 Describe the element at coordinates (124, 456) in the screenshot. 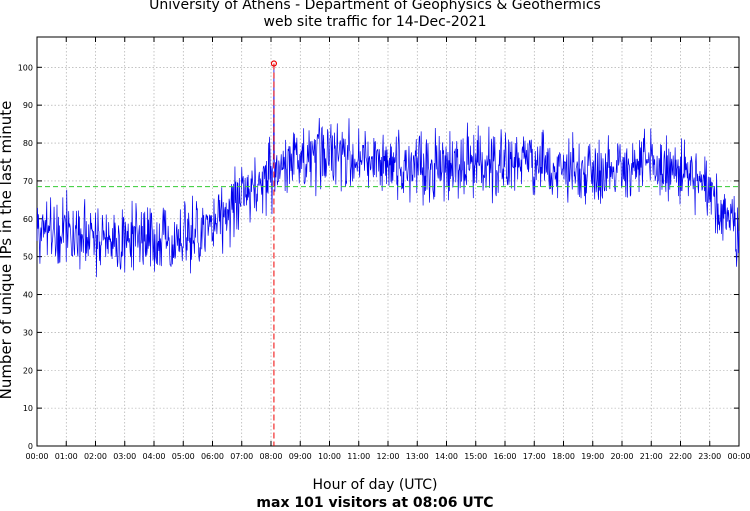

I see `x-tick-label: 03:00` at that location.